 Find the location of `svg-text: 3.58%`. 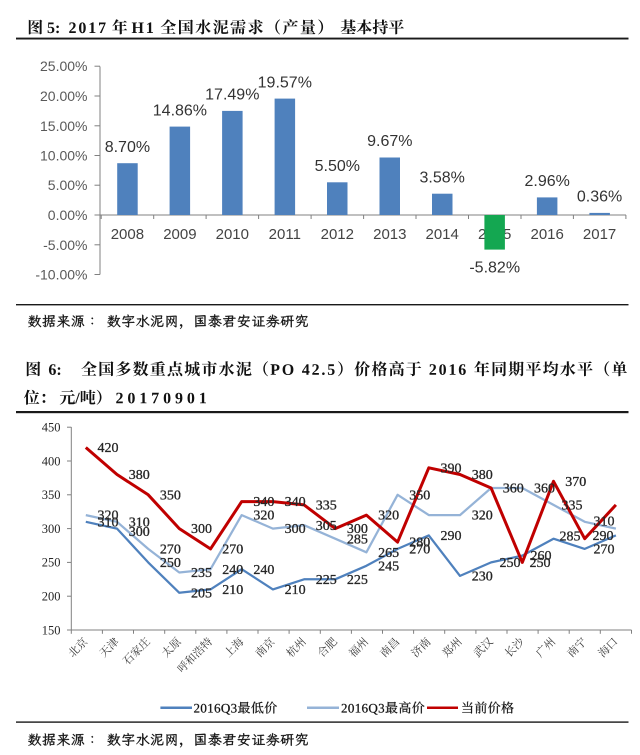

svg-text: 3.58% is located at coordinates (442, 177).